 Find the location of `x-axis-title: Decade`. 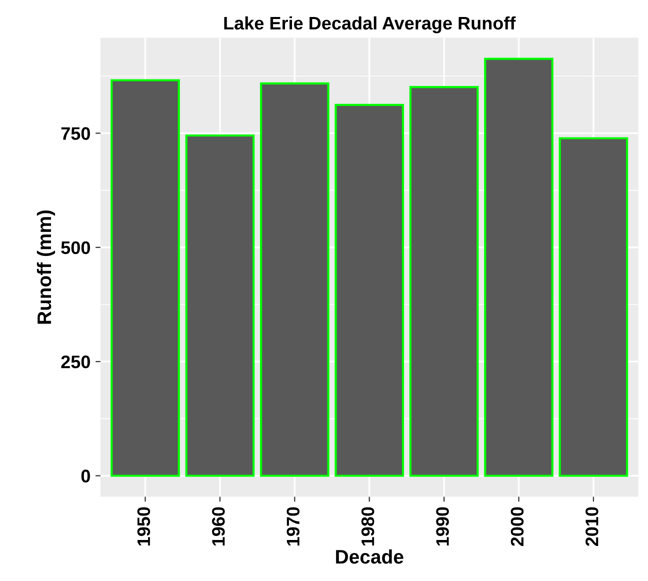

x-axis-title: Decade is located at coordinates (370, 556).